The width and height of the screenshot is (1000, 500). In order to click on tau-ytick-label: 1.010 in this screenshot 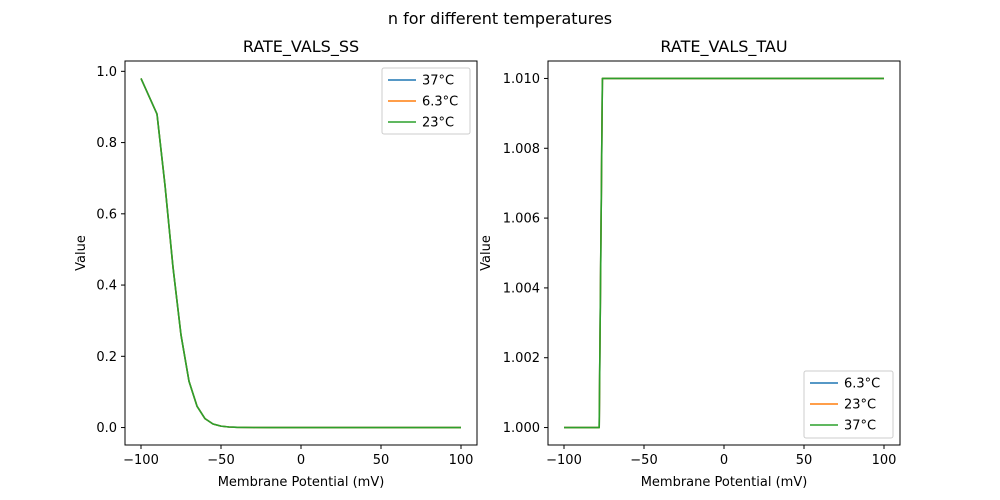, I will do `click(521, 79)`.